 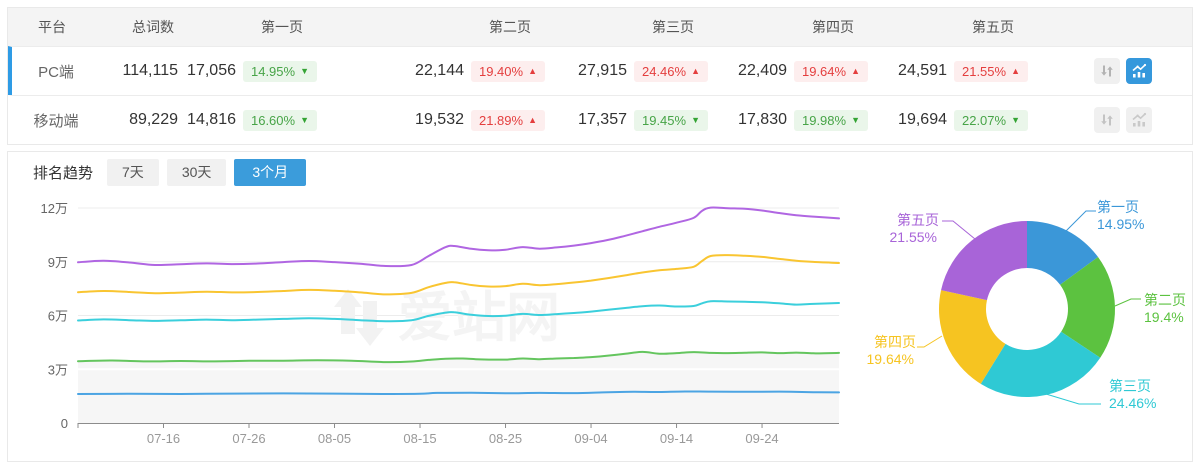 I want to click on leader-line-page4, so click(x=930, y=341).